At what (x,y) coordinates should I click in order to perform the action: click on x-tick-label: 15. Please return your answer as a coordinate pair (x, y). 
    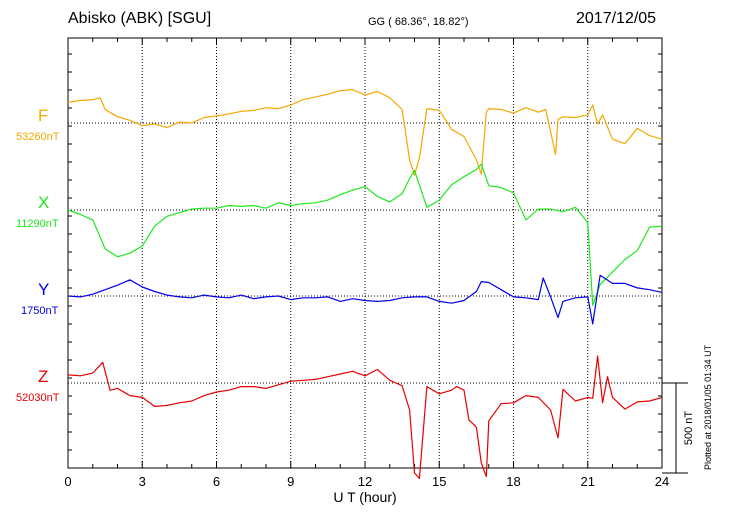
    Looking at the image, I should click on (439, 481).